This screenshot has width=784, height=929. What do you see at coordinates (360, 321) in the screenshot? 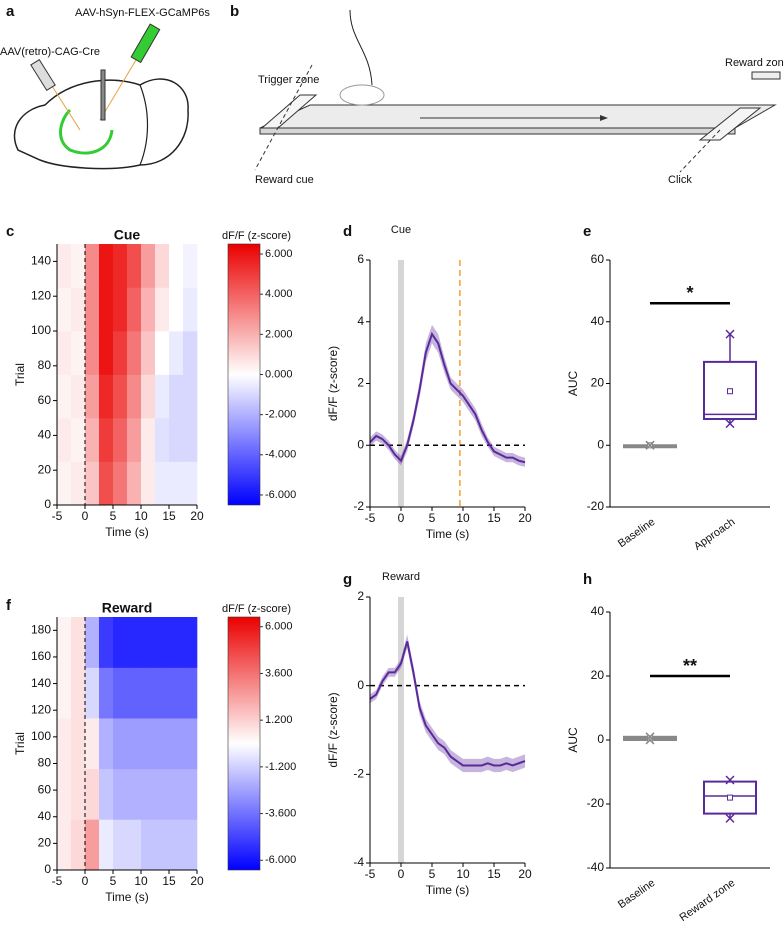
I see `y-tick-label: 4` at bounding box center [360, 321].